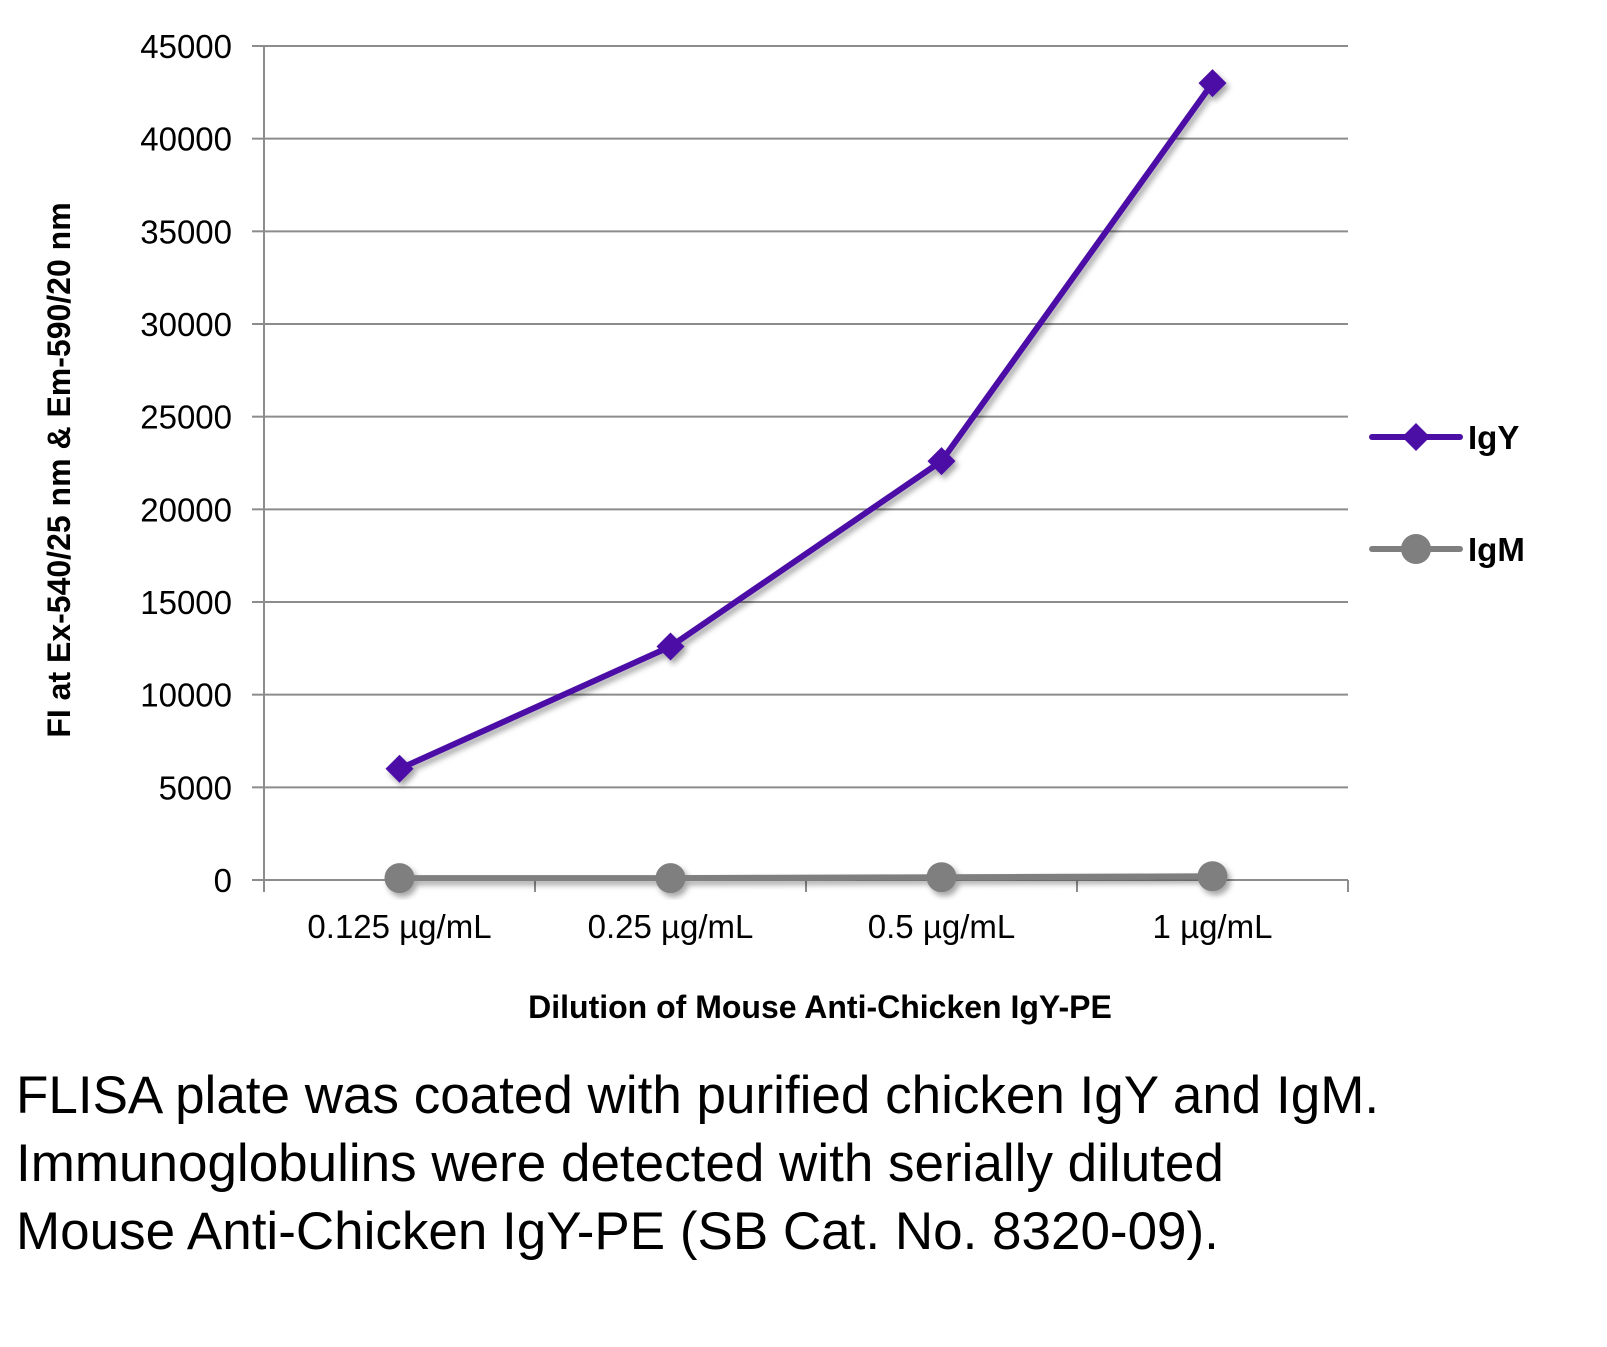  Describe the element at coordinates (671, 926) in the screenshot. I see `x-tick-label: 0.25 µg/mL` at that location.